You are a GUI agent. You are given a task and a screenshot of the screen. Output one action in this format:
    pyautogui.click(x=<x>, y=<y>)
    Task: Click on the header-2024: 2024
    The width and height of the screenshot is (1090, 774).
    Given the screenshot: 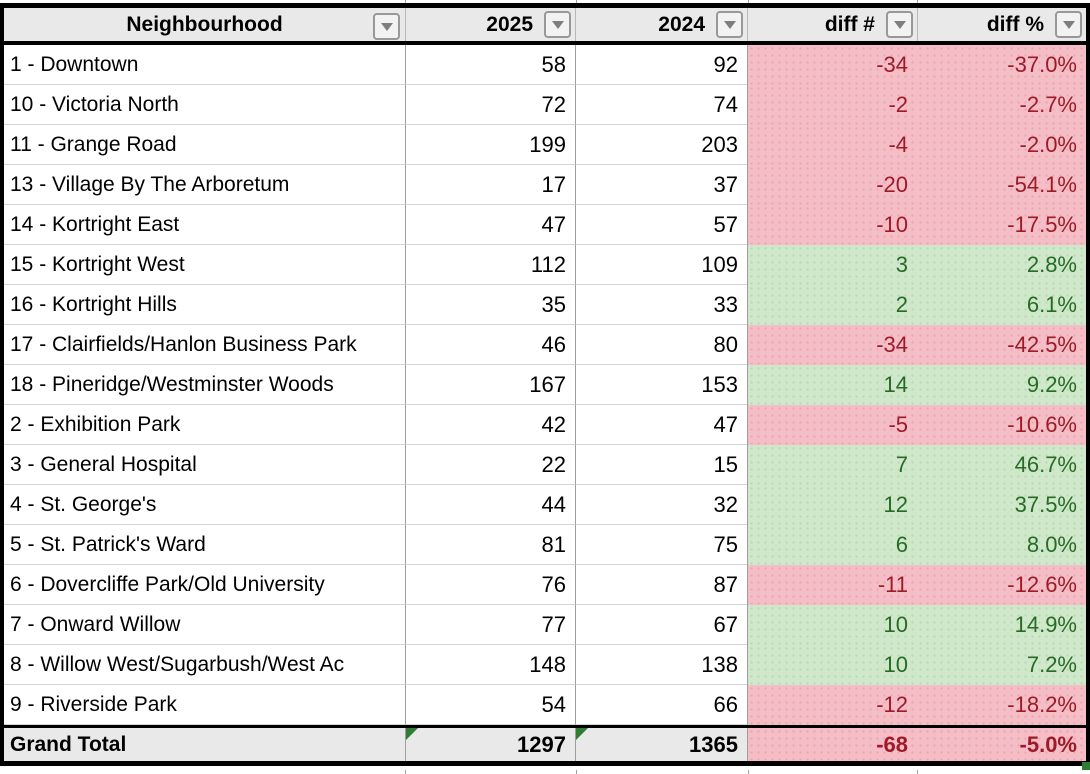 What is the action you would take?
    pyautogui.click(x=661, y=24)
    